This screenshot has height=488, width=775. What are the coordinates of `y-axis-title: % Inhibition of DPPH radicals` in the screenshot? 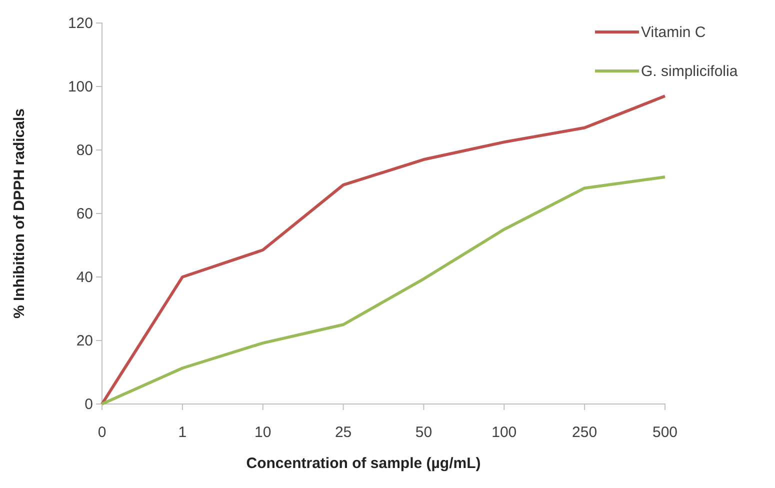 It's located at (19, 213).